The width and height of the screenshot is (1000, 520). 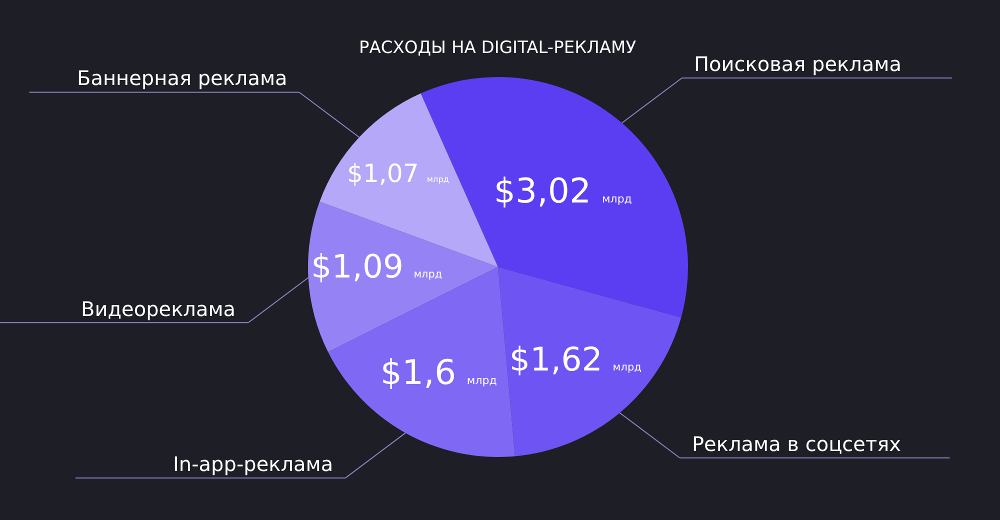 I want to click on data-label: $1,62 млрд, so click(x=575, y=359).